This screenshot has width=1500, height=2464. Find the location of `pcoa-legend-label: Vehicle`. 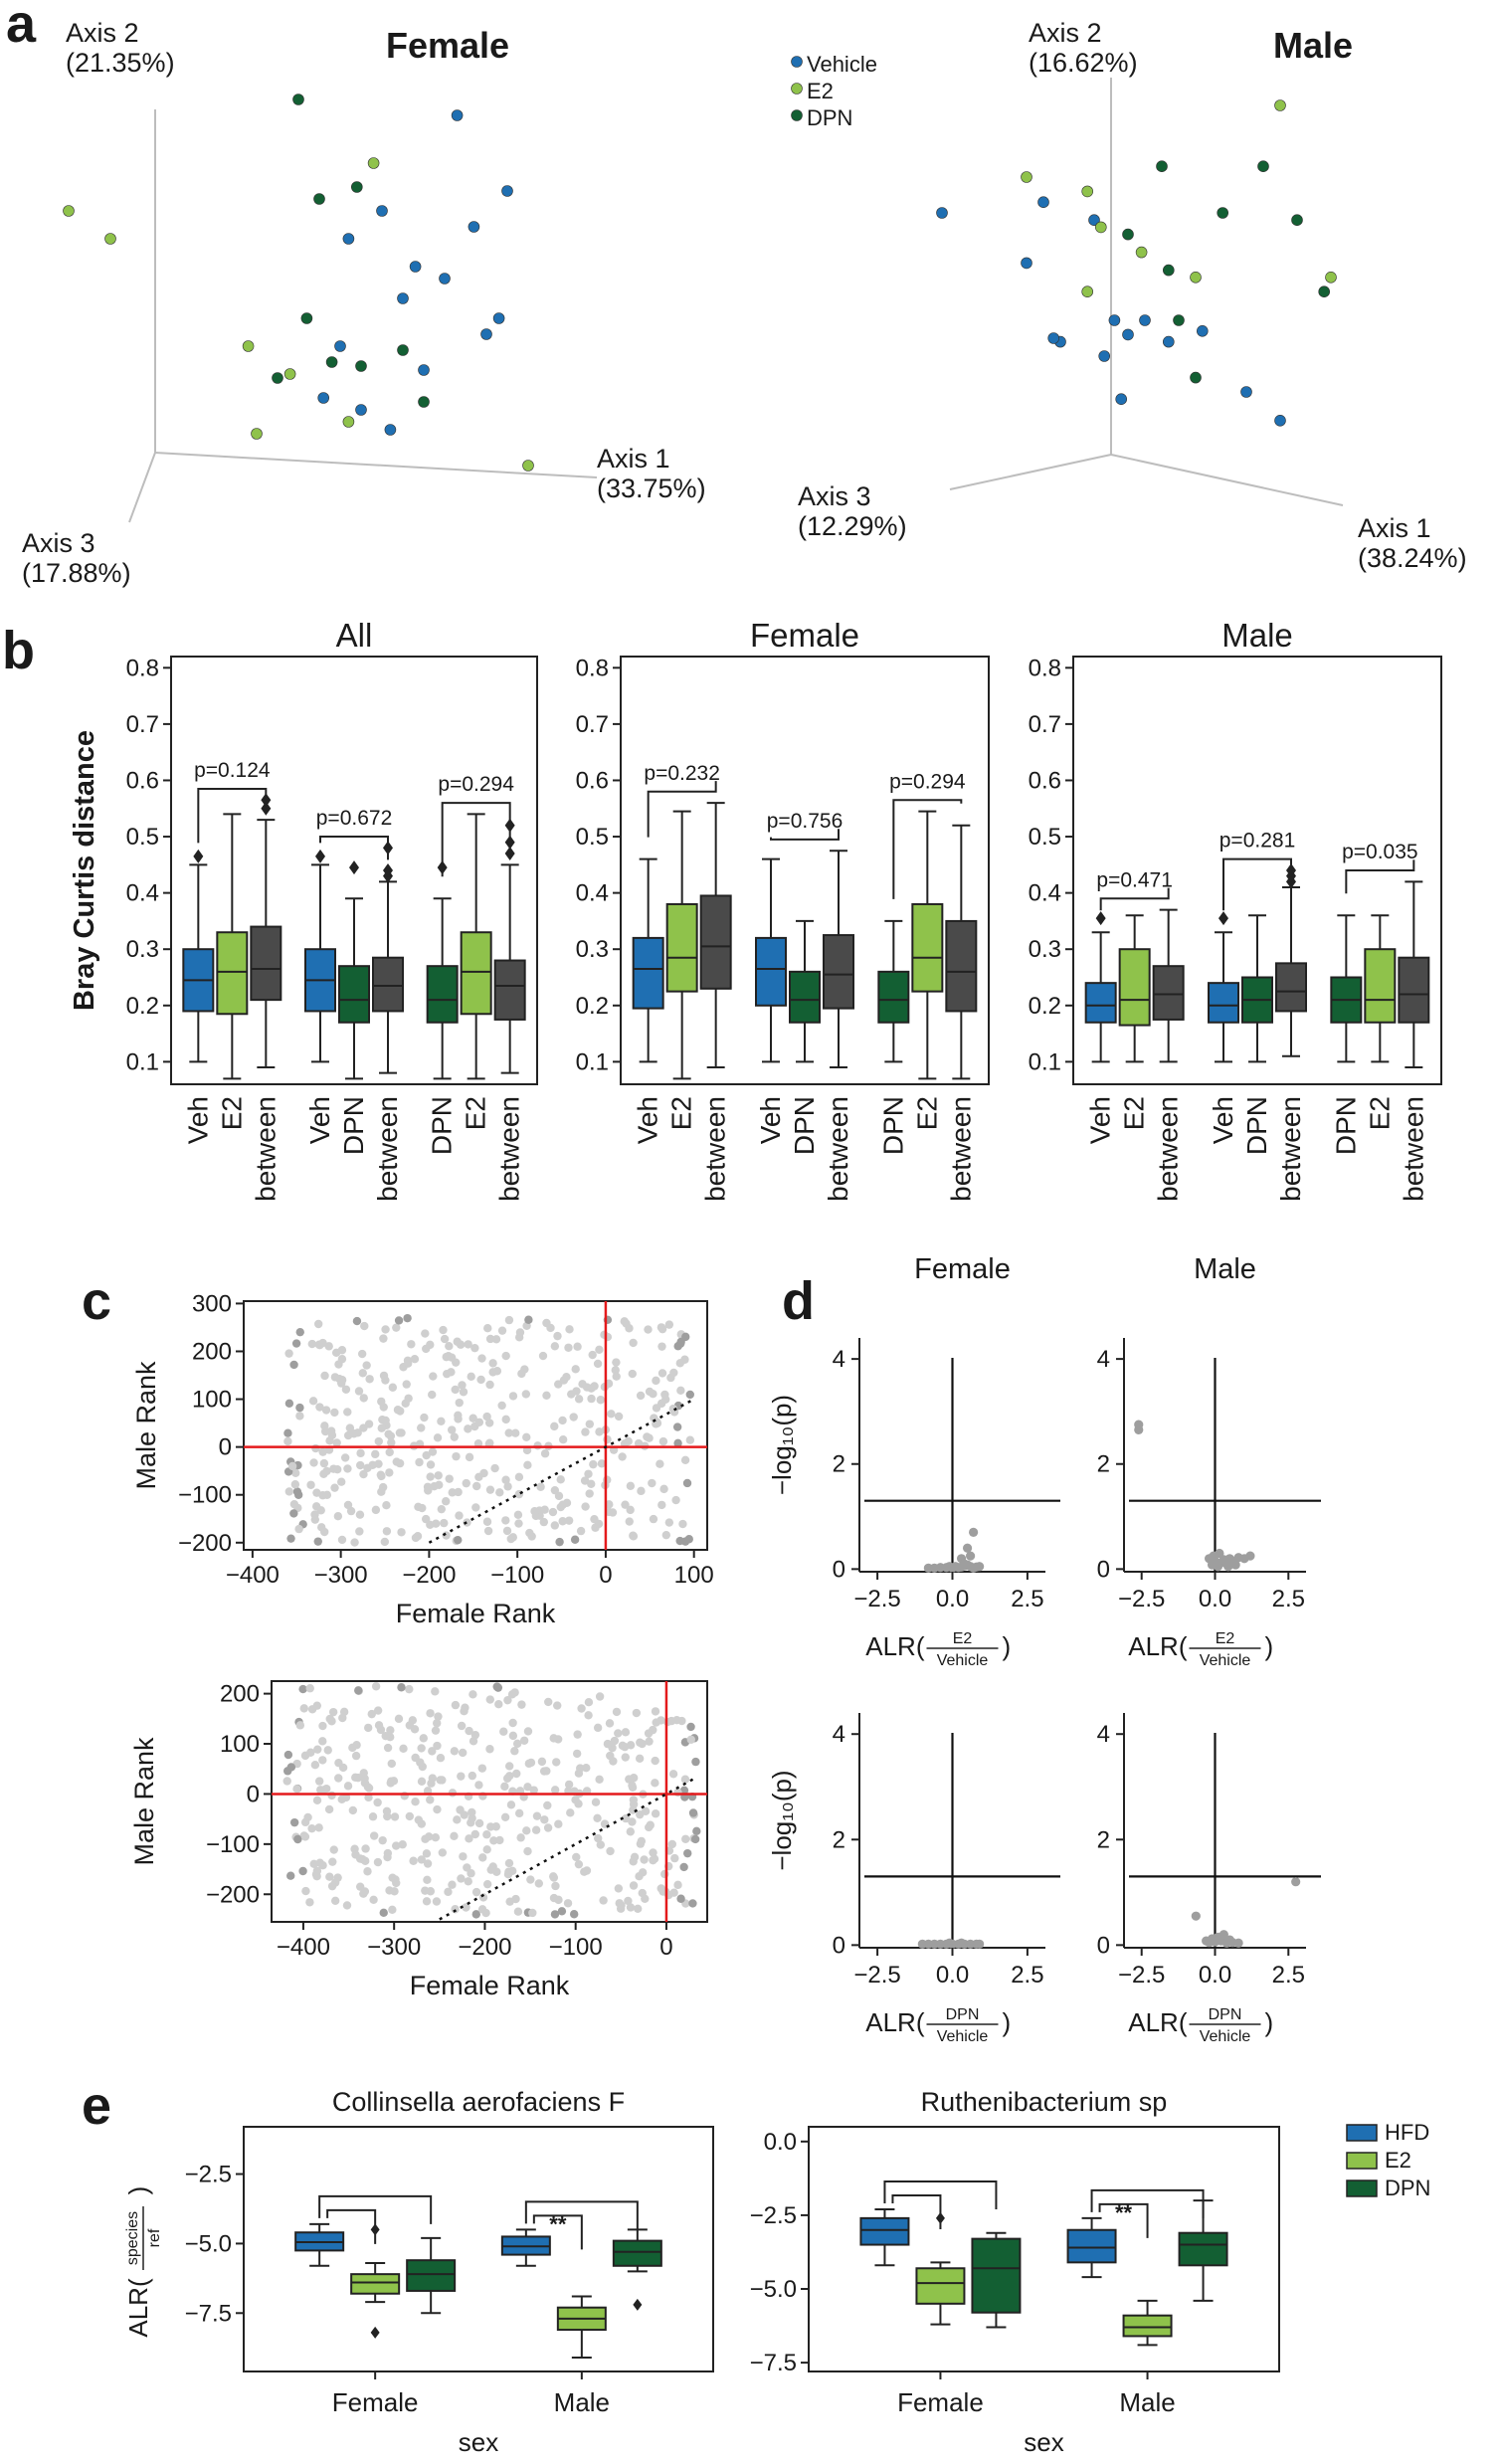

pcoa-legend-label: Vehicle is located at coordinates (842, 64).